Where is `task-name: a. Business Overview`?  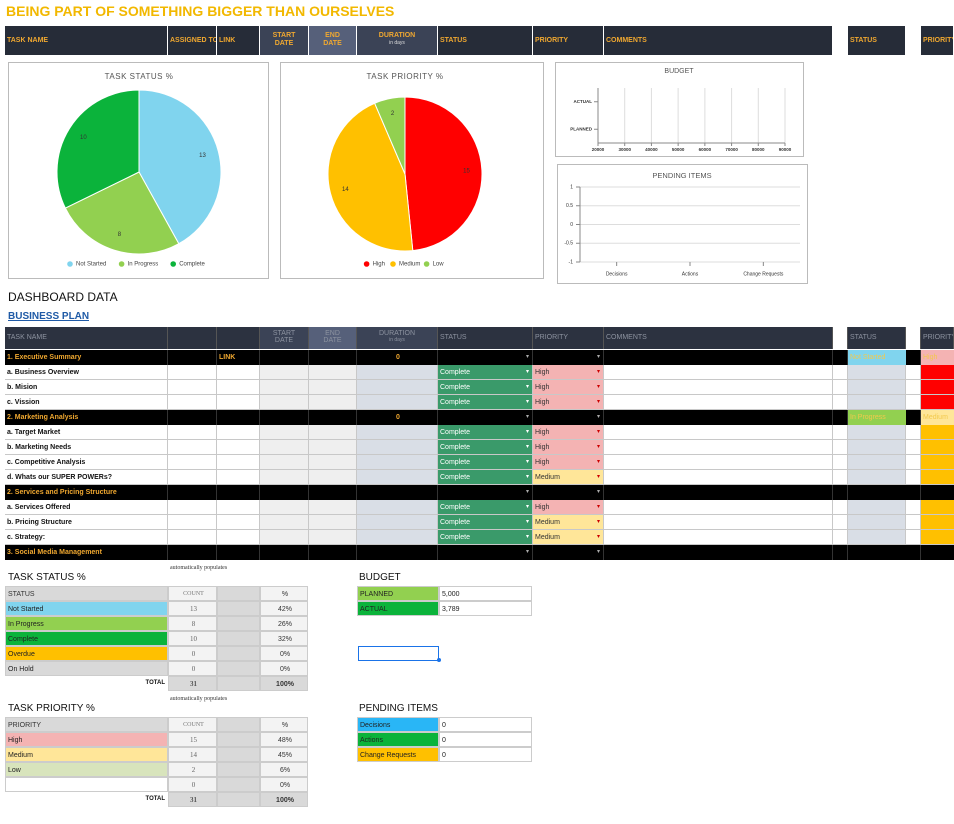 task-name: a. Business Overview is located at coordinates (86, 372).